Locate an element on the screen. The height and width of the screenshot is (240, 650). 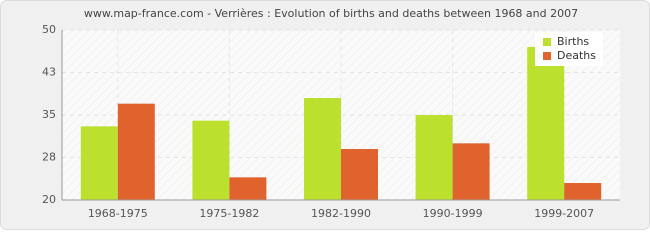
x-tick-label: 1999-2007 is located at coordinates (564, 213).